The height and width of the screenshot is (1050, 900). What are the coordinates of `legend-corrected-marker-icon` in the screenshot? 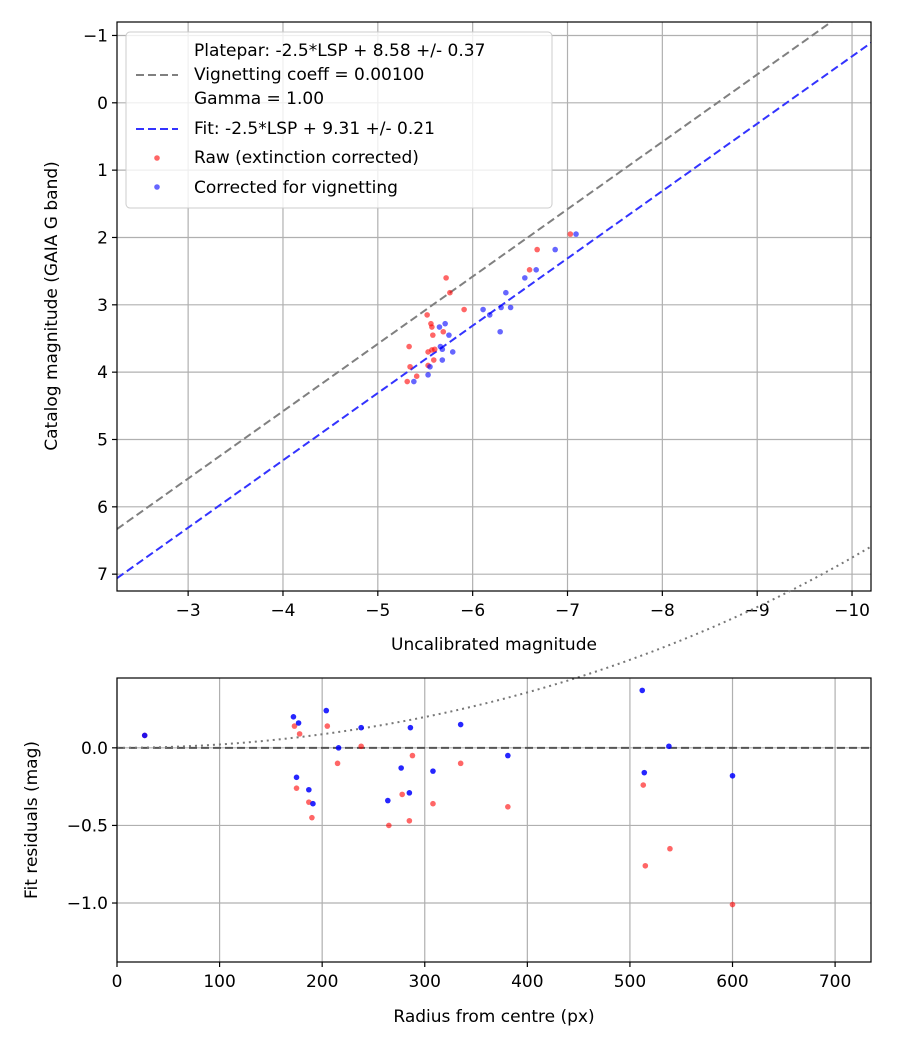 It's located at (157, 187).